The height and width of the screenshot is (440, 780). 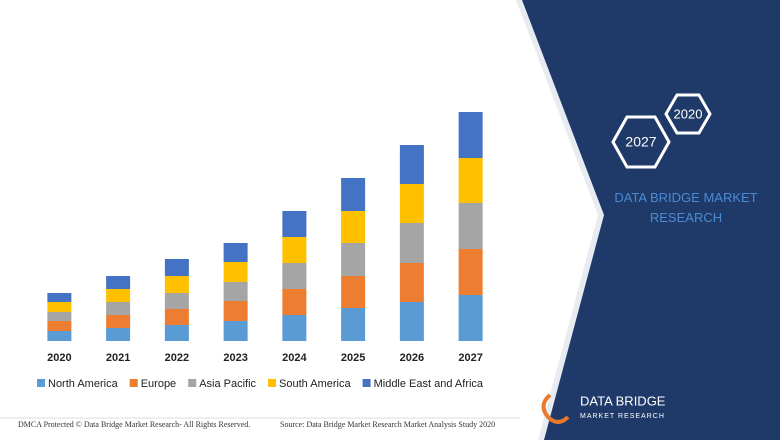 What do you see at coordinates (555, 408) in the screenshot?
I see `logo-mark` at bounding box center [555, 408].